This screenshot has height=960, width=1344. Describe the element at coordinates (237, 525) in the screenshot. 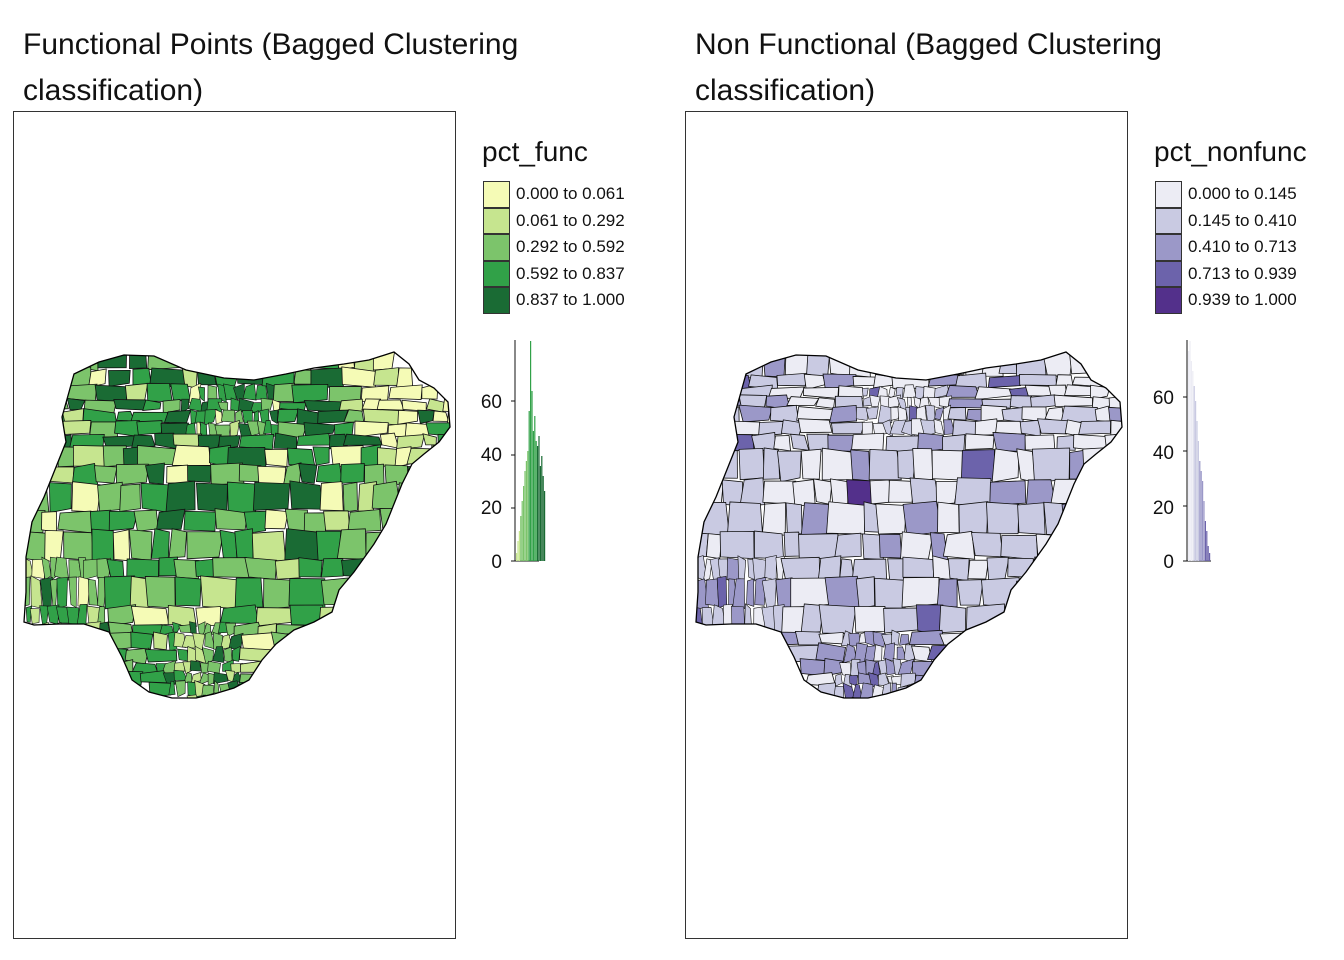

I see `country-border` at that location.